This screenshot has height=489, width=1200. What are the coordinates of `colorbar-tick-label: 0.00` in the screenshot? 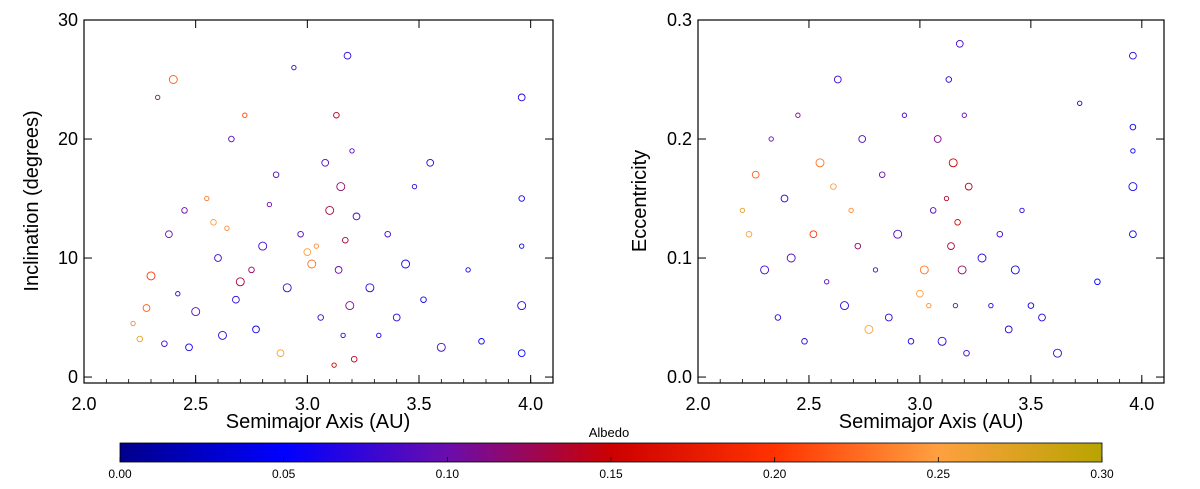 It's located at (120, 474).